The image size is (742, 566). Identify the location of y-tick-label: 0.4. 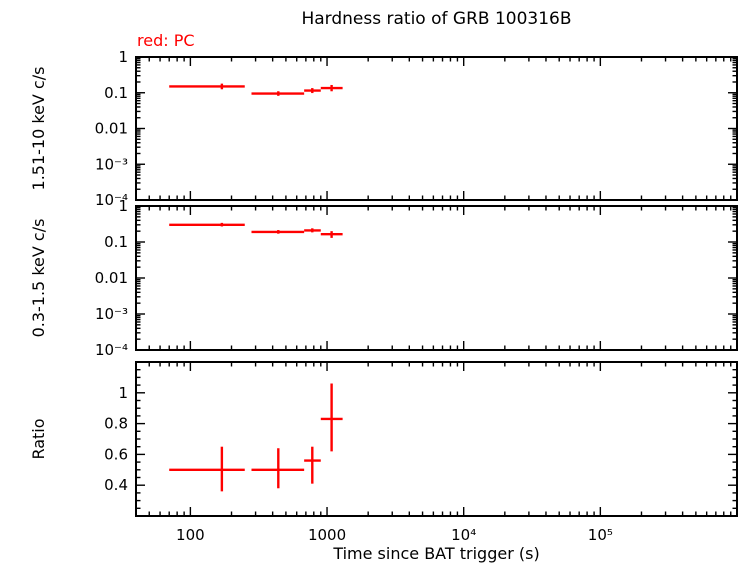
(116, 485).